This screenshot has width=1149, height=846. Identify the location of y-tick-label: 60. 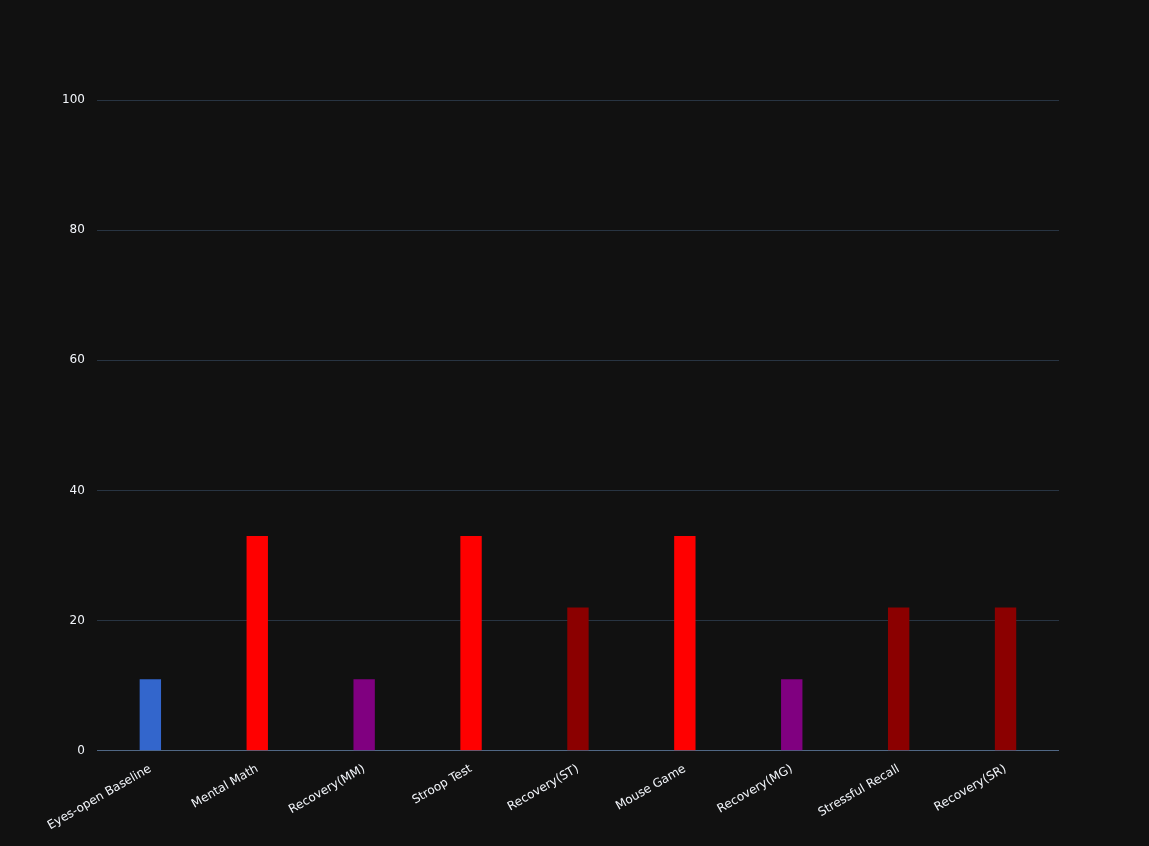
(77, 359).